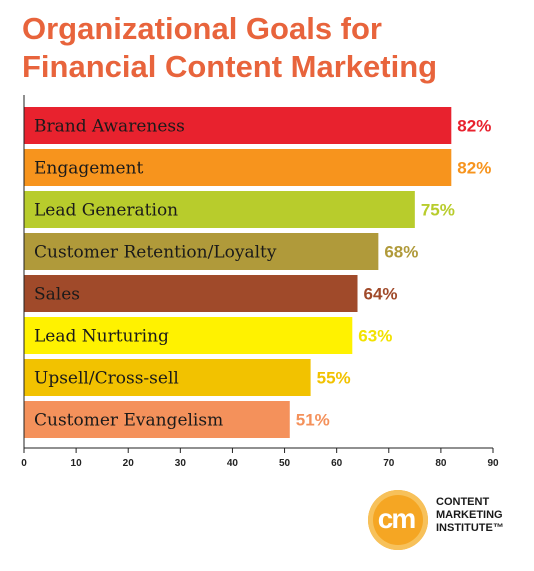 This screenshot has height=571, width=534. I want to click on logo-text-line-2: MARKETING, so click(469, 515).